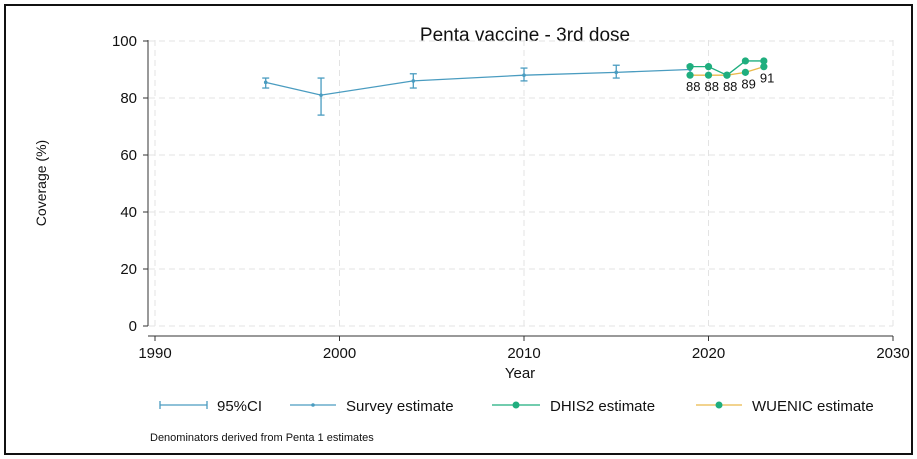 Image resolution: width=917 pixels, height=459 pixels. I want to click on y-tick-label: 80, so click(128, 98).